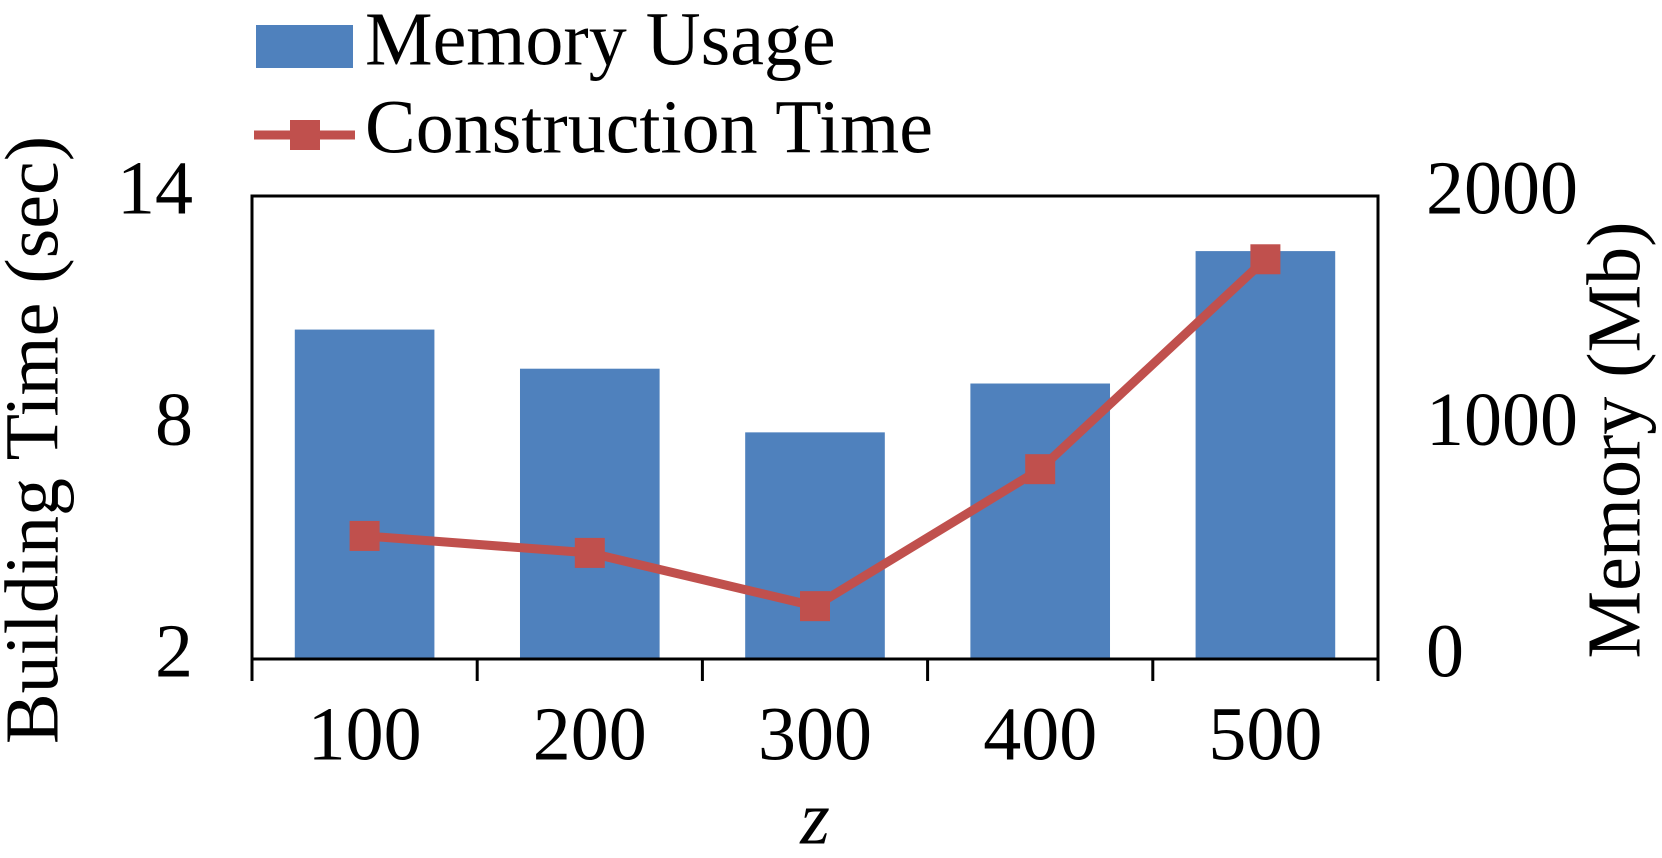 The height and width of the screenshot is (858, 1662). What do you see at coordinates (155, 188) in the screenshot?
I see `y-tick-label: 14` at bounding box center [155, 188].